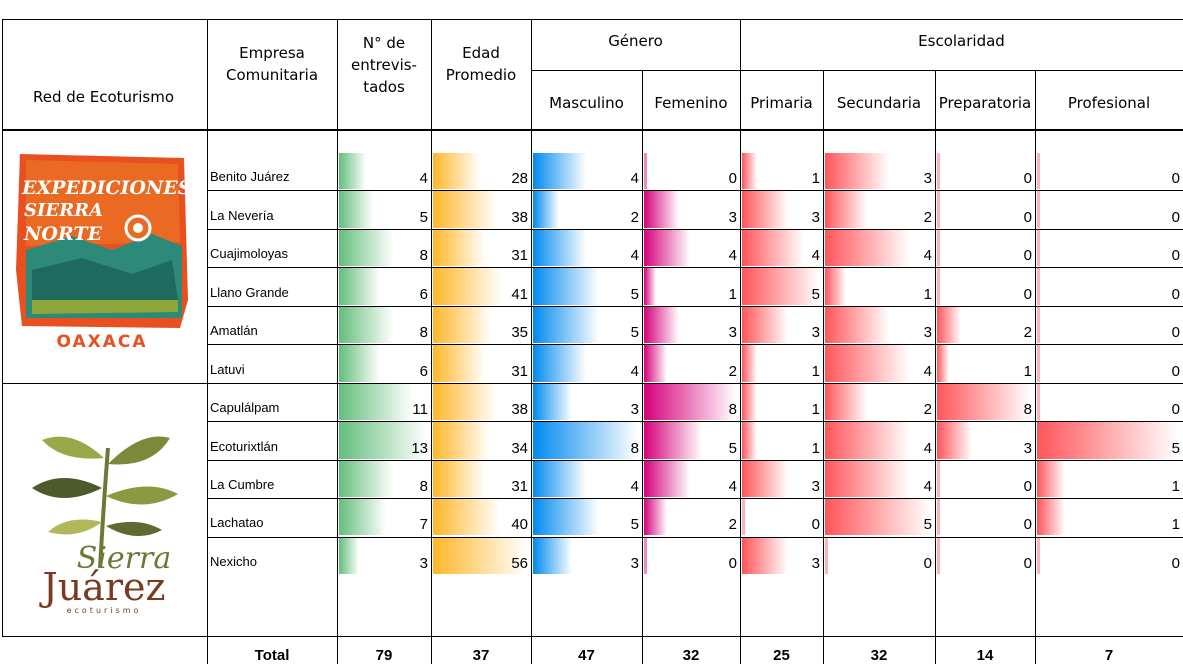 Image resolution: width=1183 pixels, height=667 pixels. Describe the element at coordinates (1027, 371) in the screenshot. I see `preparatoria-value: 1` at that location.